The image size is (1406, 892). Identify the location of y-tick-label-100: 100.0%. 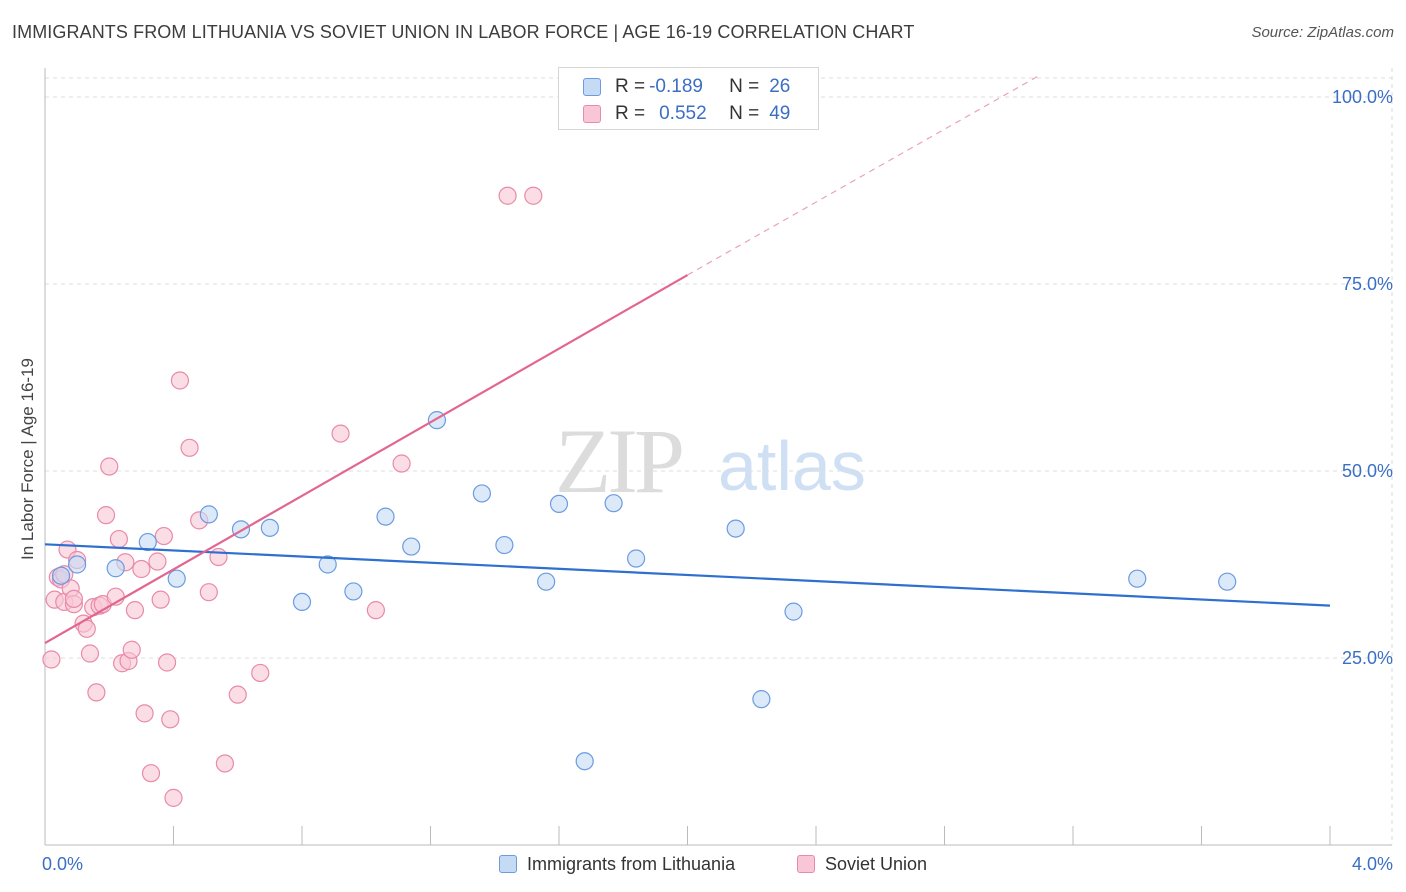
(1362, 97).